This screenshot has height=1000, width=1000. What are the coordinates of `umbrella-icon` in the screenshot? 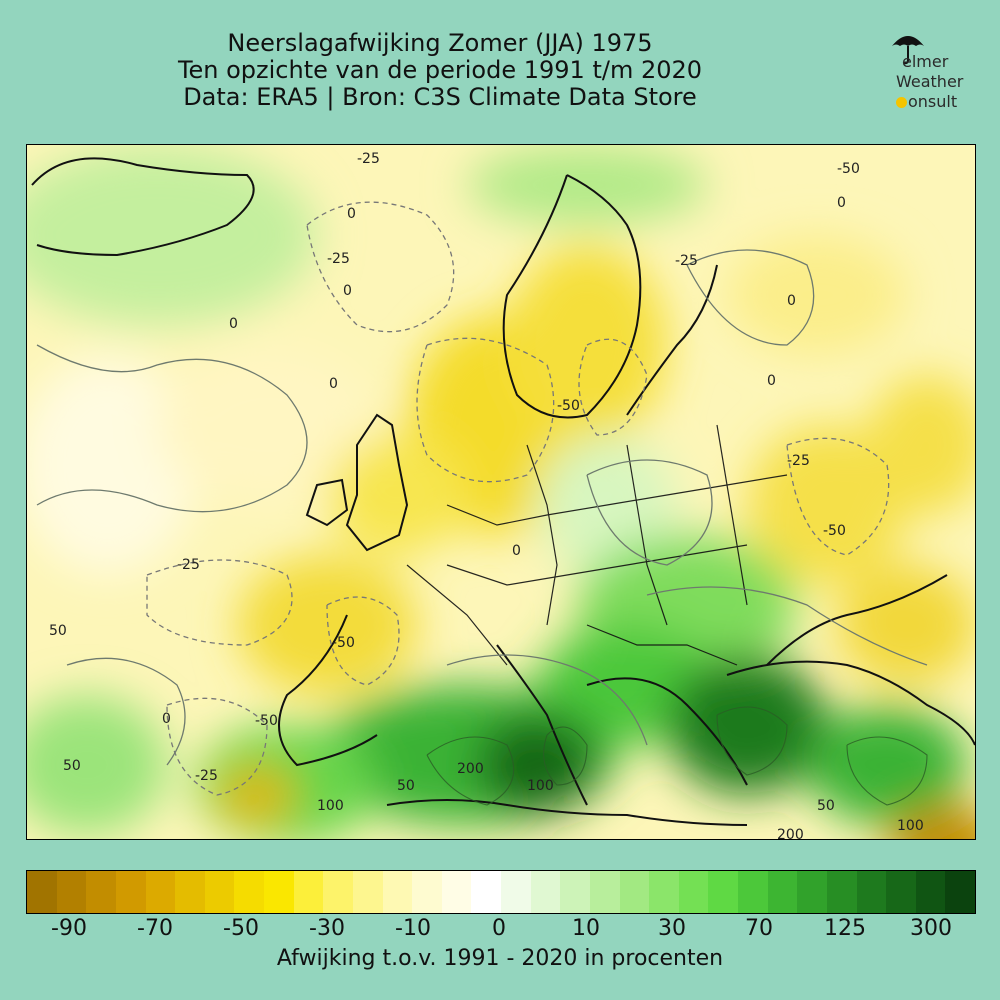 It's located at (908, 50).